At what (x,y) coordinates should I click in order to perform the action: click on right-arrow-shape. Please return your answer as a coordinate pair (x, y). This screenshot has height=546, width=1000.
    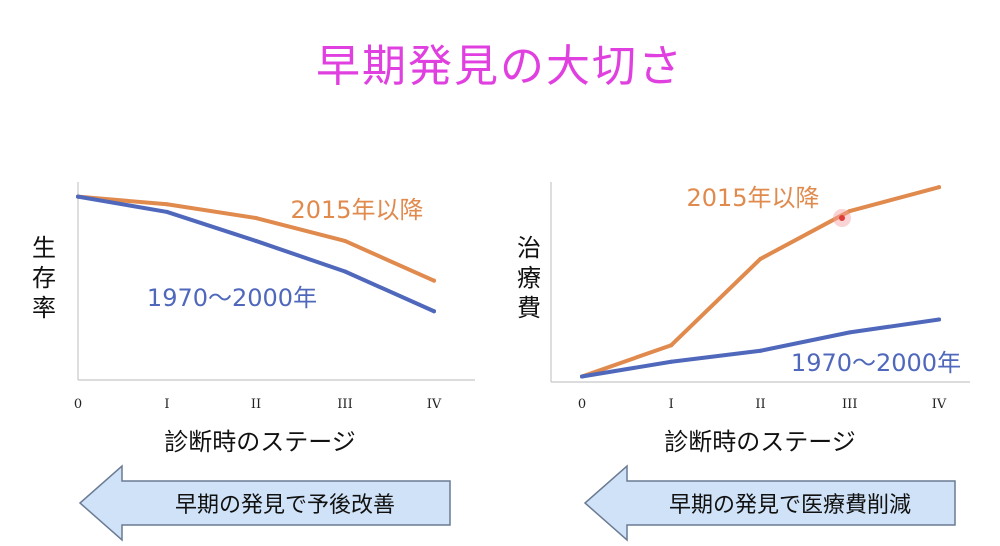
    Looking at the image, I should click on (769, 503).